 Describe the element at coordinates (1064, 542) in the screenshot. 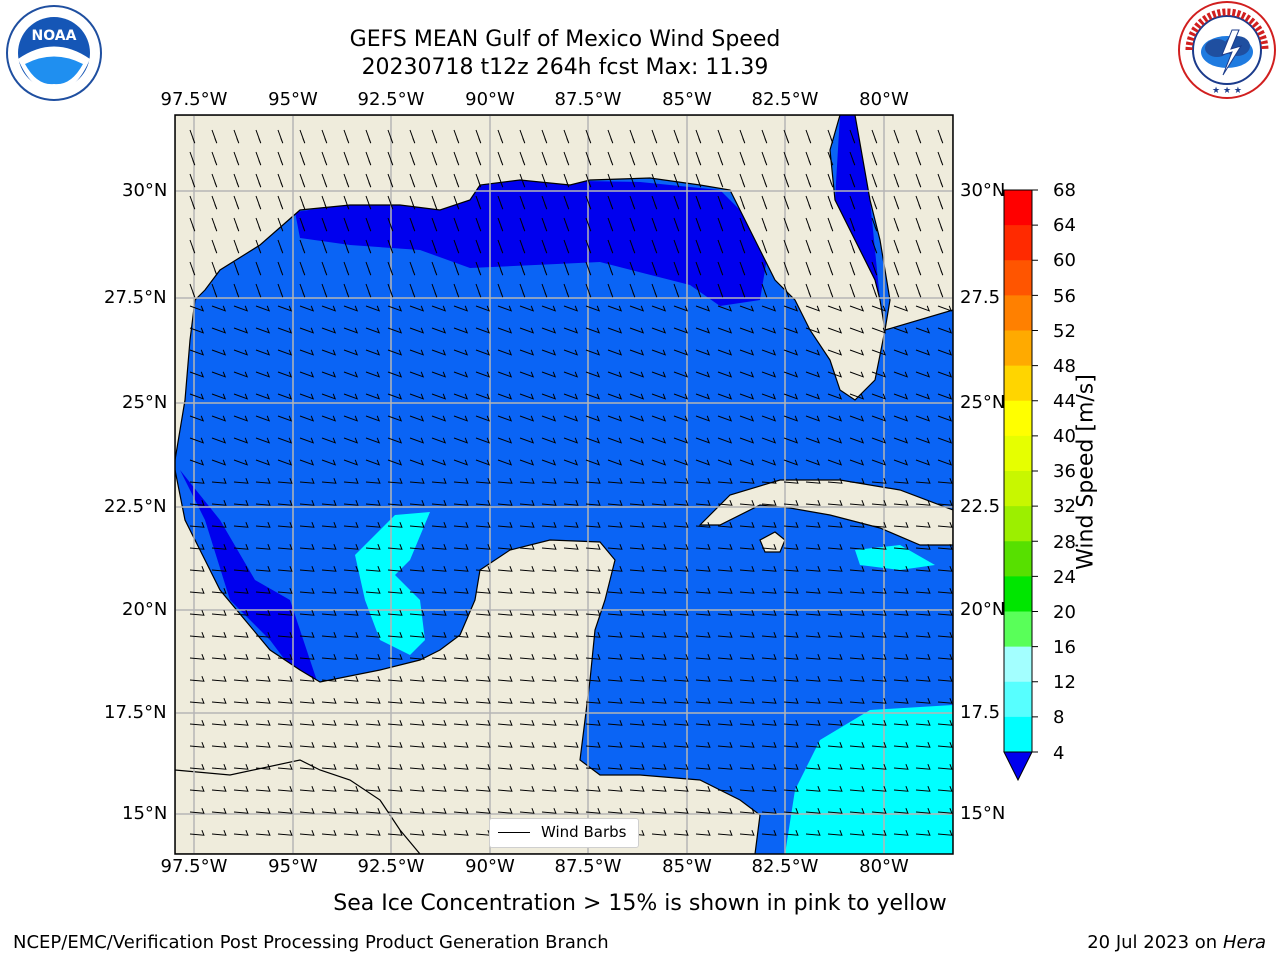

I see `colorbar-tick: 28` at that location.